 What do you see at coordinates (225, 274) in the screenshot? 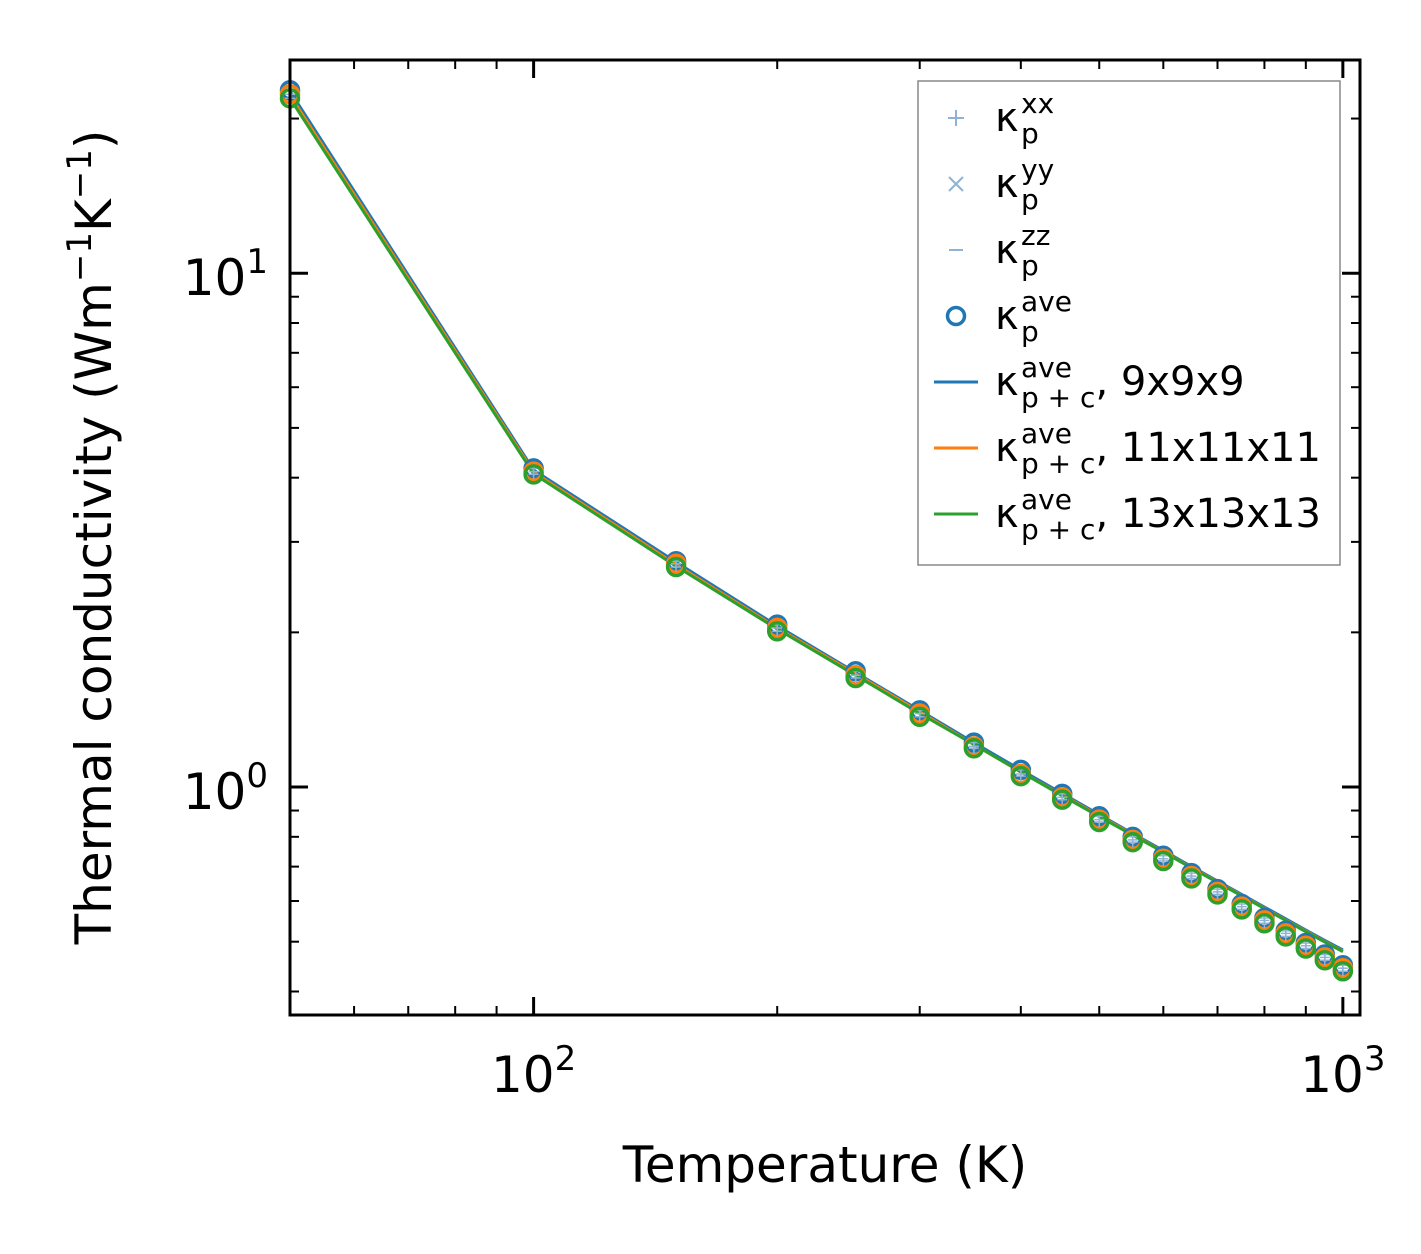
I see `y-tick-label: 10¹` at bounding box center [225, 274].